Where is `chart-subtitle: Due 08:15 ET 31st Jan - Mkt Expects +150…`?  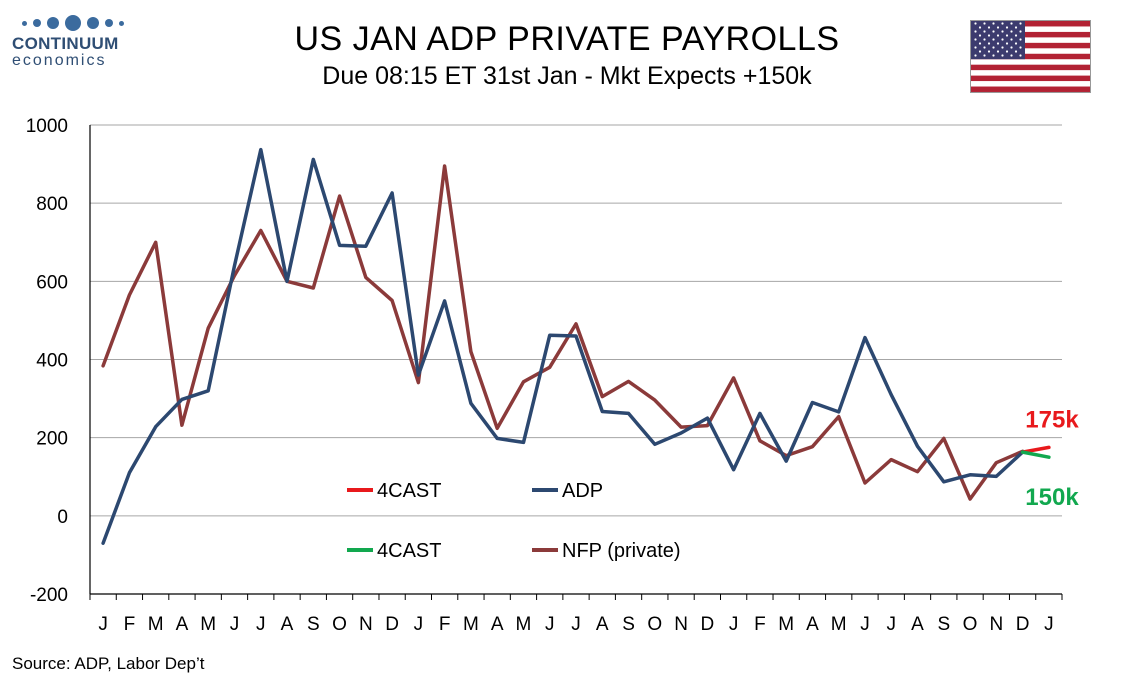
chart-subtitle: Due 08:15 ET 31st Jan - Mkt Expects +150… is located at coordinates (567, 76).